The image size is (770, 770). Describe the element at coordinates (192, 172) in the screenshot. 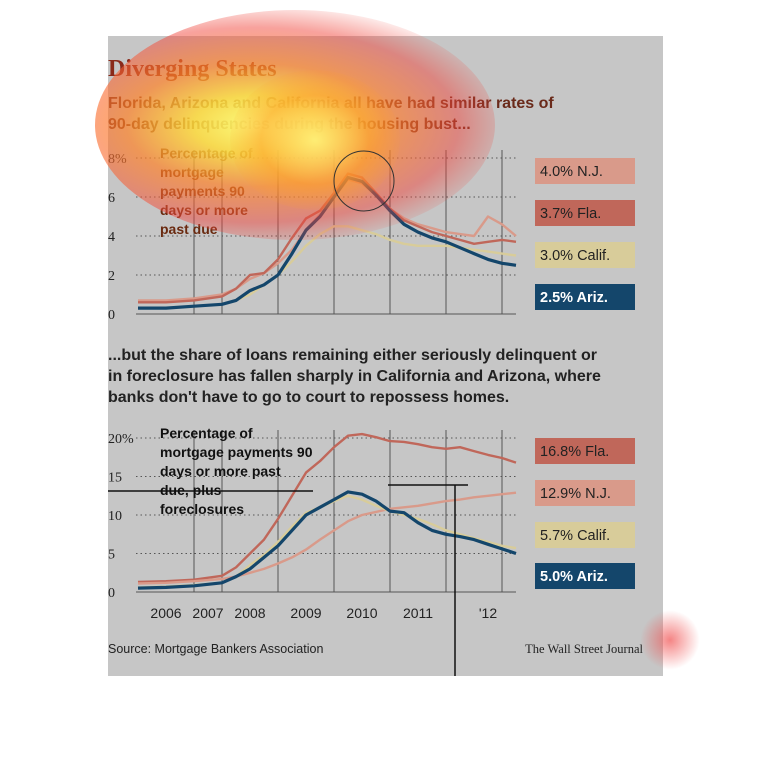

I see `annotation-text: mortgage` at that location.